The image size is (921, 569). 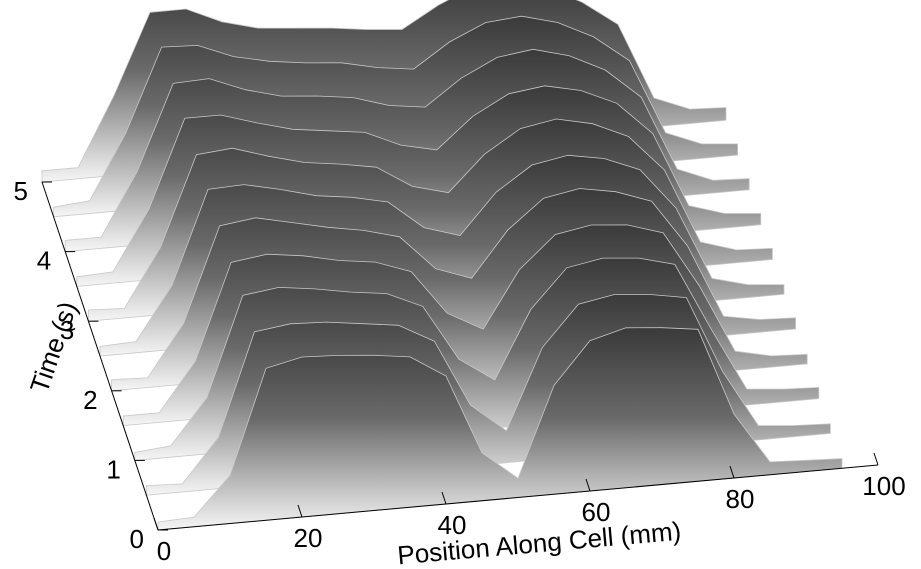 What do you see at coordinates (44, 261) in the screenshot?
I see `y-tick-label: 4` at bounding box center [44, 261].